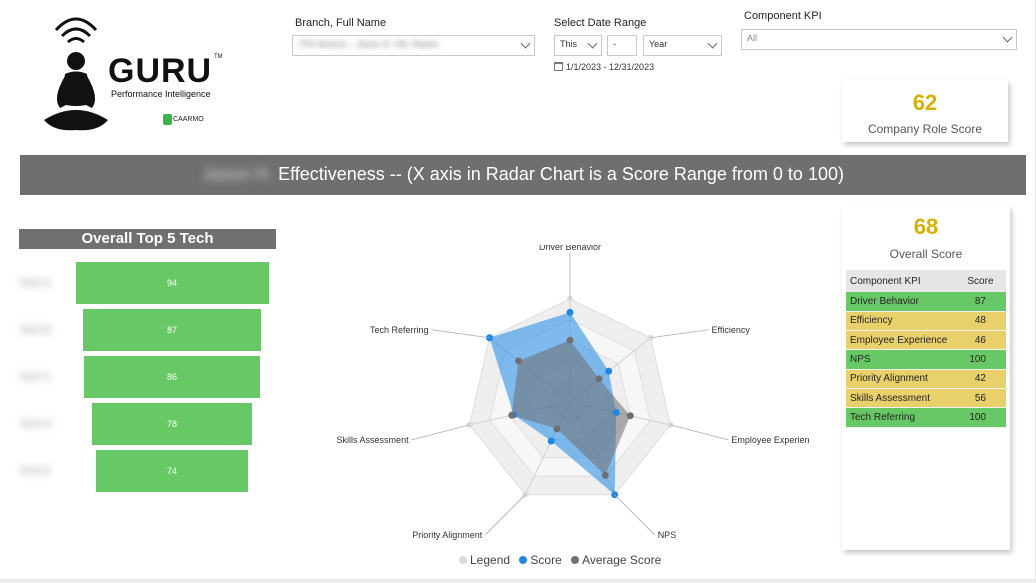 The width and height of the screenshot is (1036, 583). What do you see at coordinates (904, 281) in the screenshot?
I see `table-header-kpi: Component KPI` at bounding box center [904, 281].